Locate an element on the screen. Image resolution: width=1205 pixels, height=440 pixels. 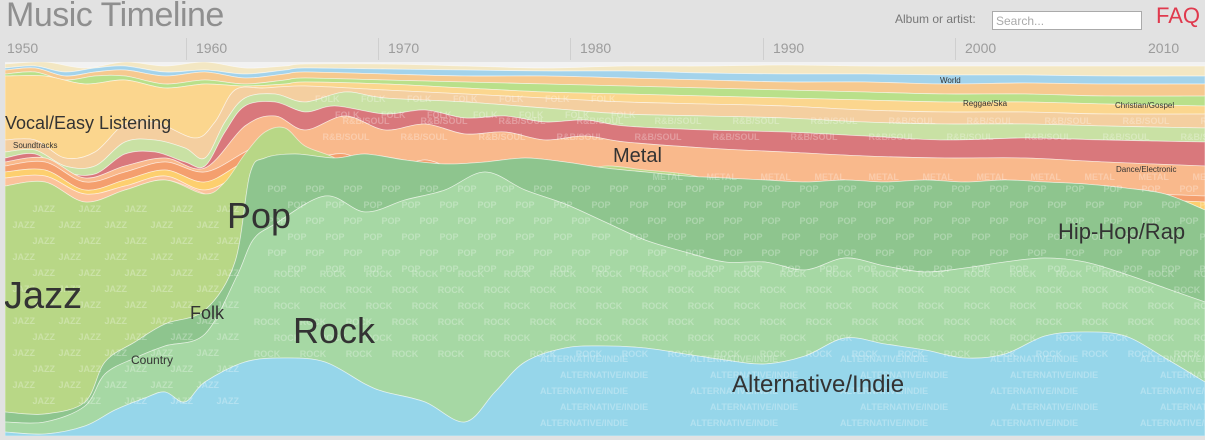
page-title: Music Timeline is located at coordinates (115, 17).